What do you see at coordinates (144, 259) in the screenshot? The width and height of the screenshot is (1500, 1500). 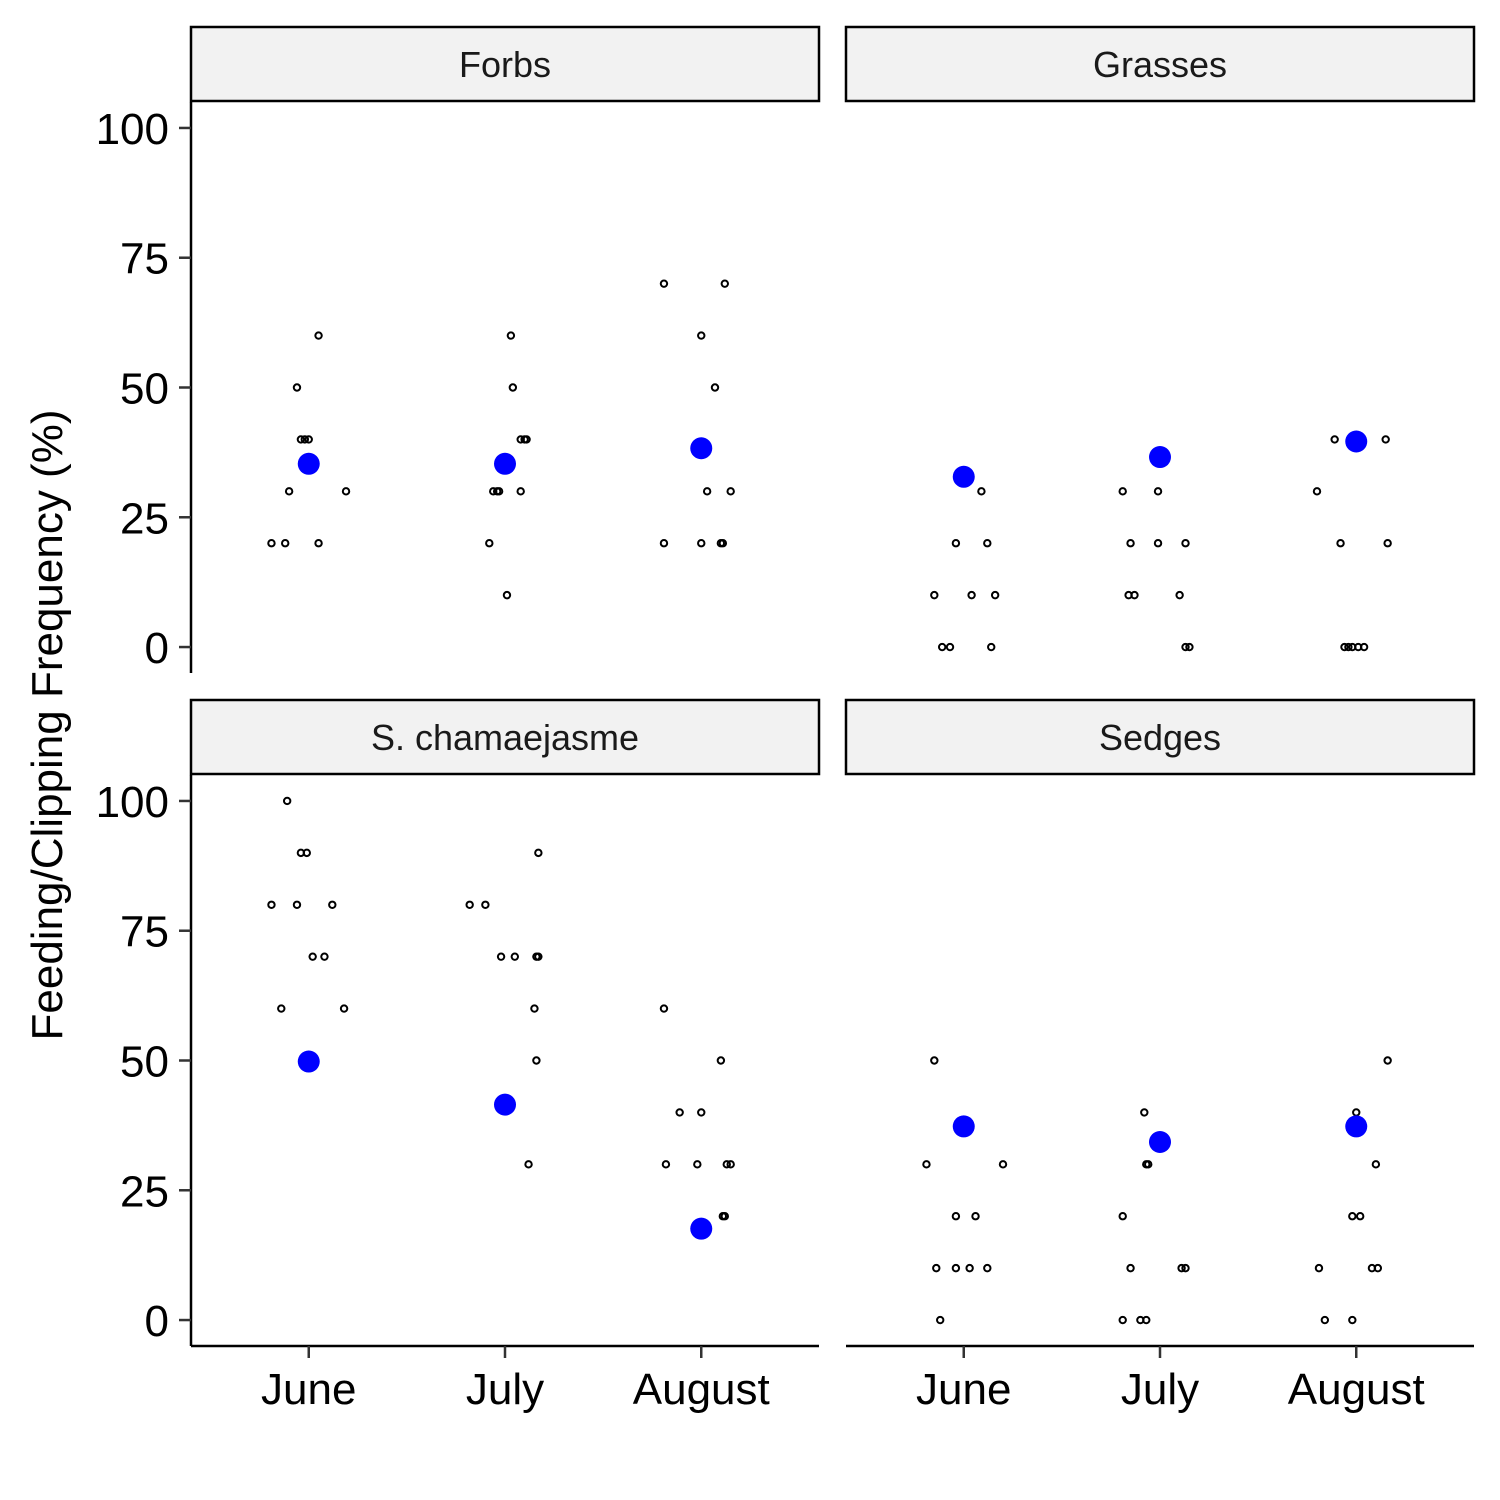 I see `y-tick-label: 75` at bounding box center [144, 259].